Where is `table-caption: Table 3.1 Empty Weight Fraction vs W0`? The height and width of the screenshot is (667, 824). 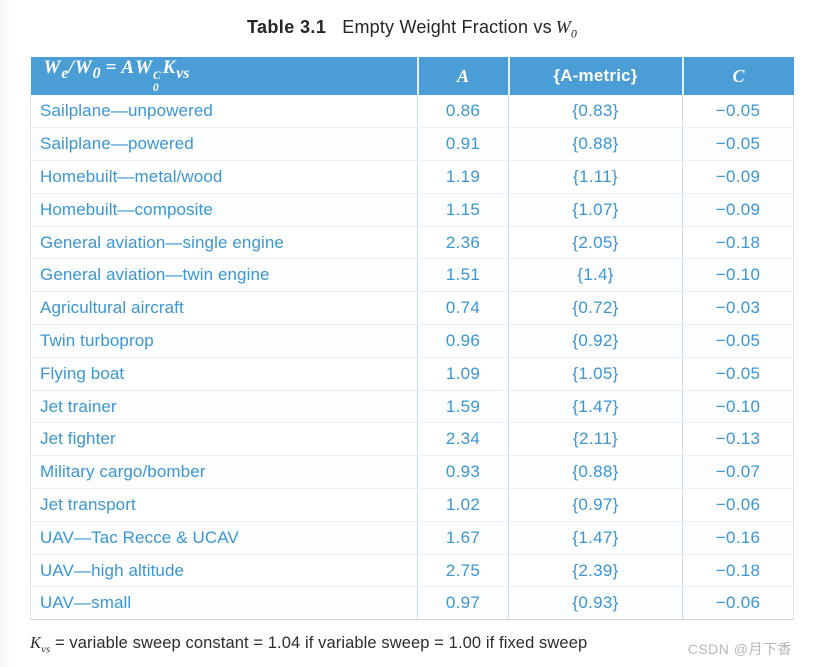 table-caption: Table 3.1 Empty Weight Fraction vs W0 is located at coordinates (412, 29).